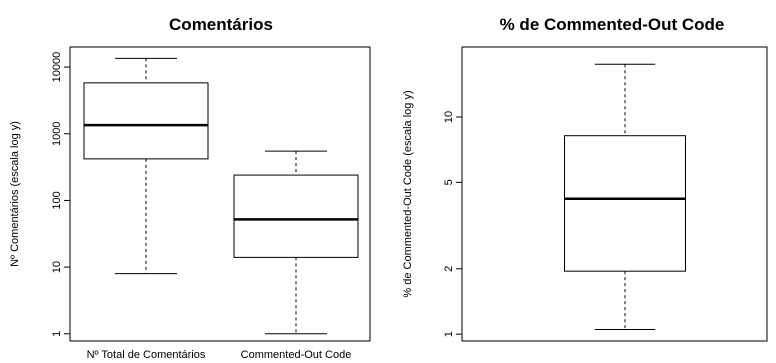 The image size is (776, 363). I want to click on y-axis-ticks: 1 10 100 1000 10000, so click(60, 194).